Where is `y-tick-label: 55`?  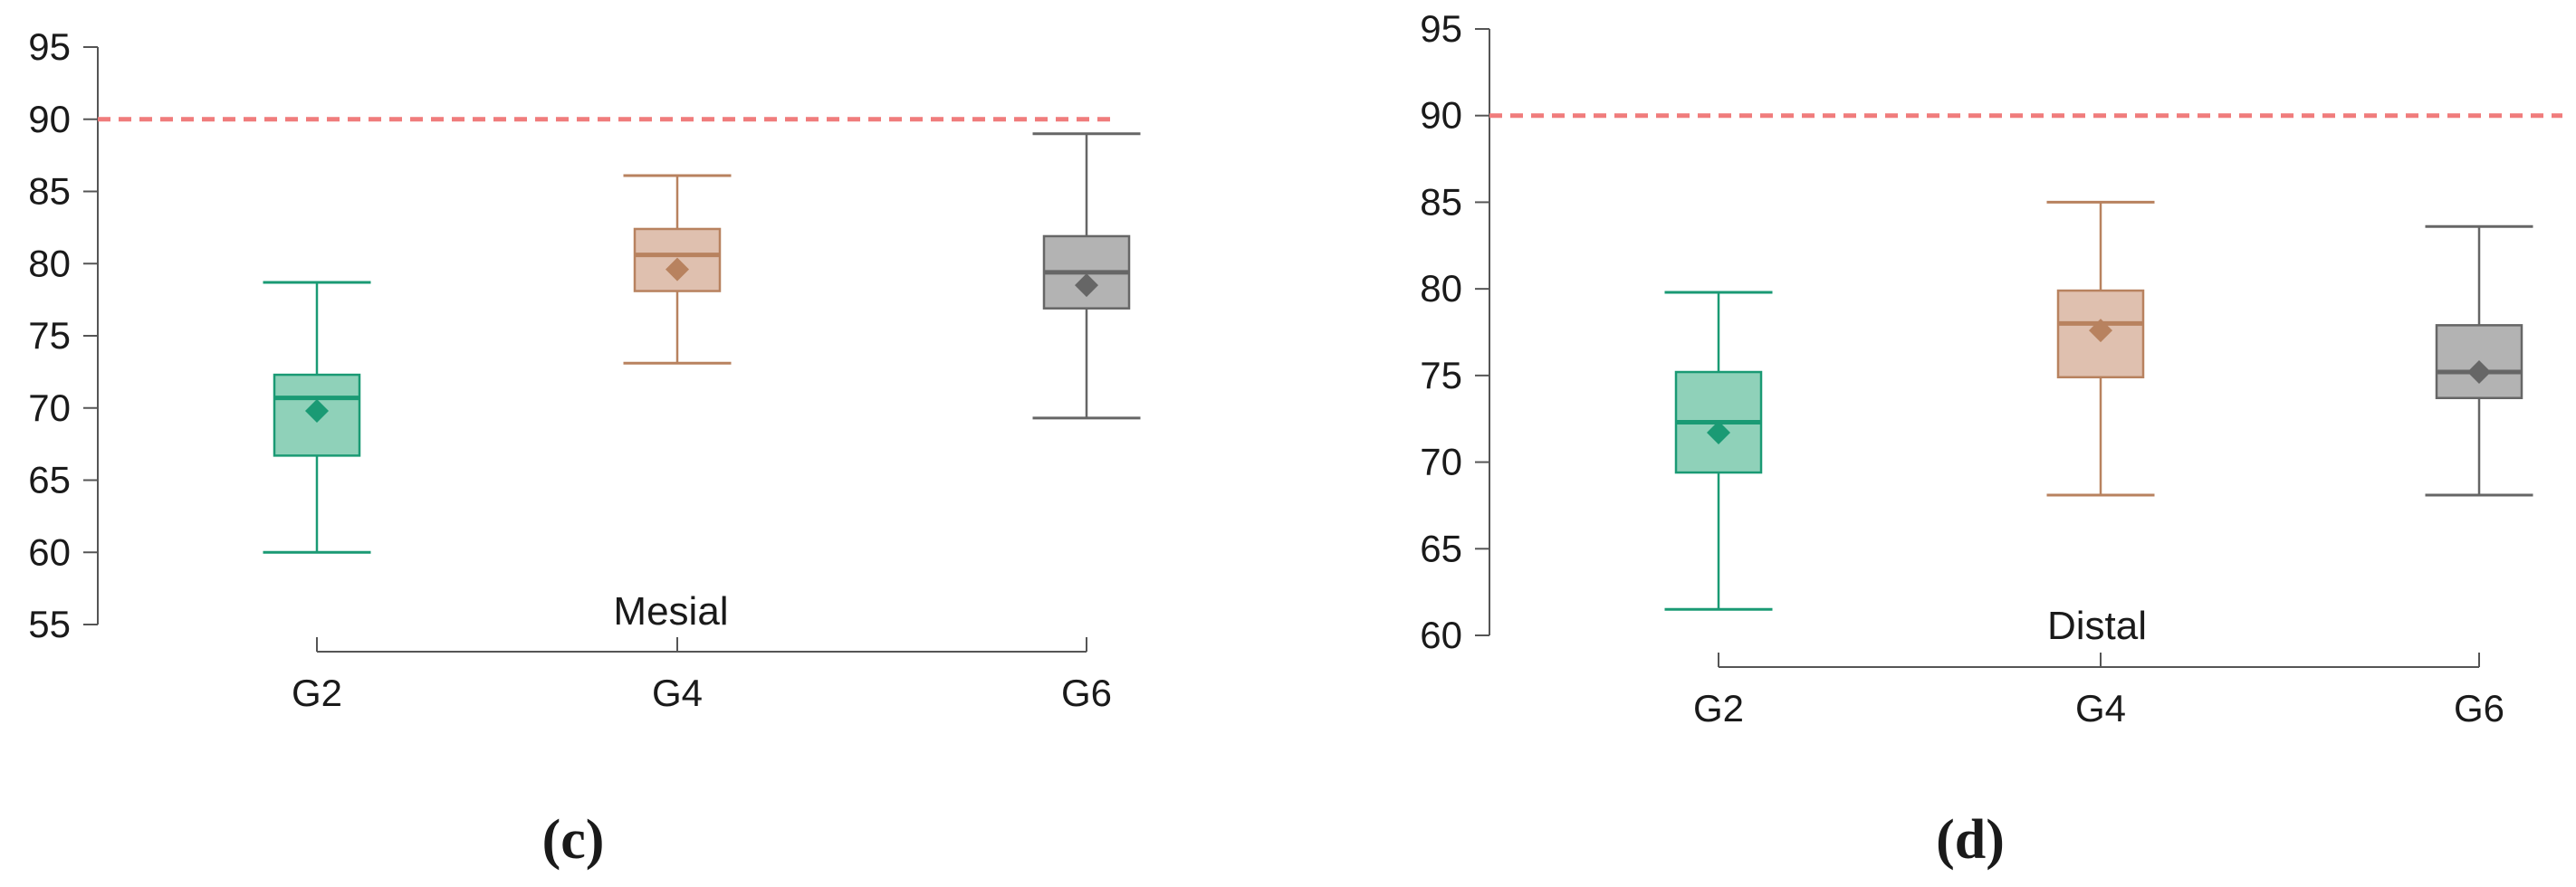
y-tick-label: 55 is located at coordinates (49, 624).